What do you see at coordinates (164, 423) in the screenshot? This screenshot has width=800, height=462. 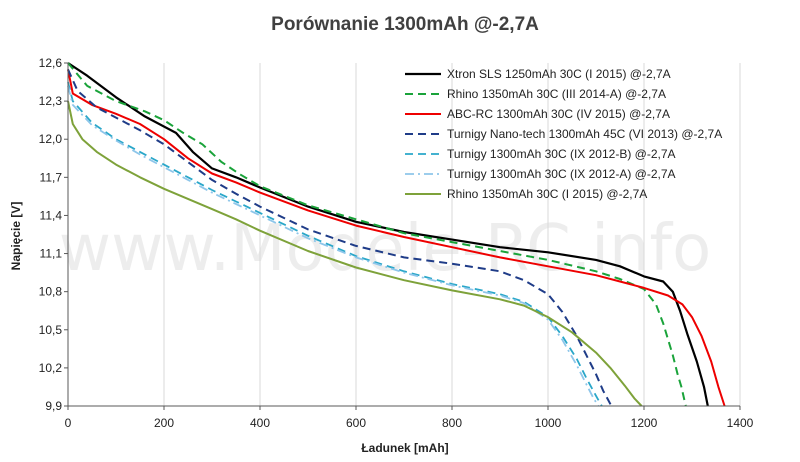 I see `x-tick-label: 200` at bounding box center [164, 423].